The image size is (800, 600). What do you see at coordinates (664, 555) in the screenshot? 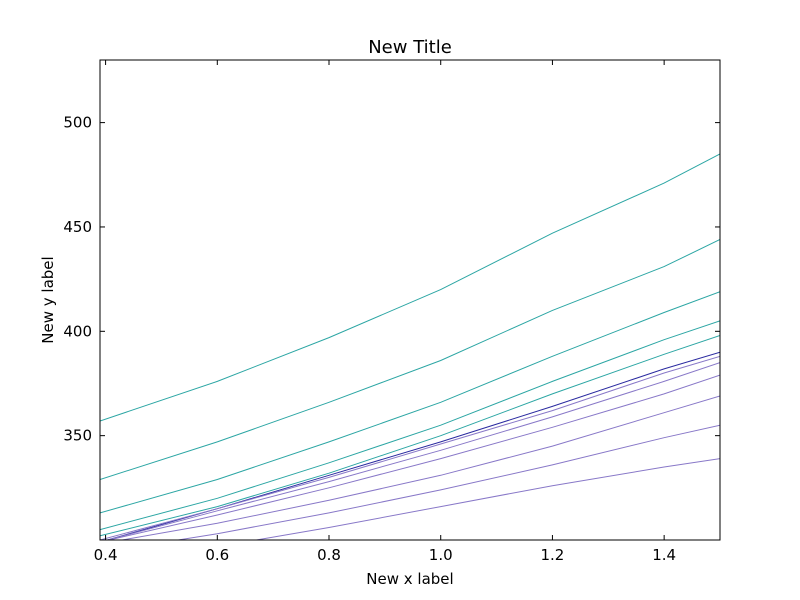
I see `x-tick-label: 1.4` at bounding box center [664, 555].